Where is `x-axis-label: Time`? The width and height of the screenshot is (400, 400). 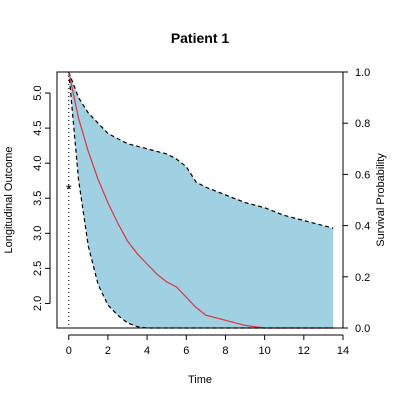
x-axis-label: Time is located at coordinates (200, 380).